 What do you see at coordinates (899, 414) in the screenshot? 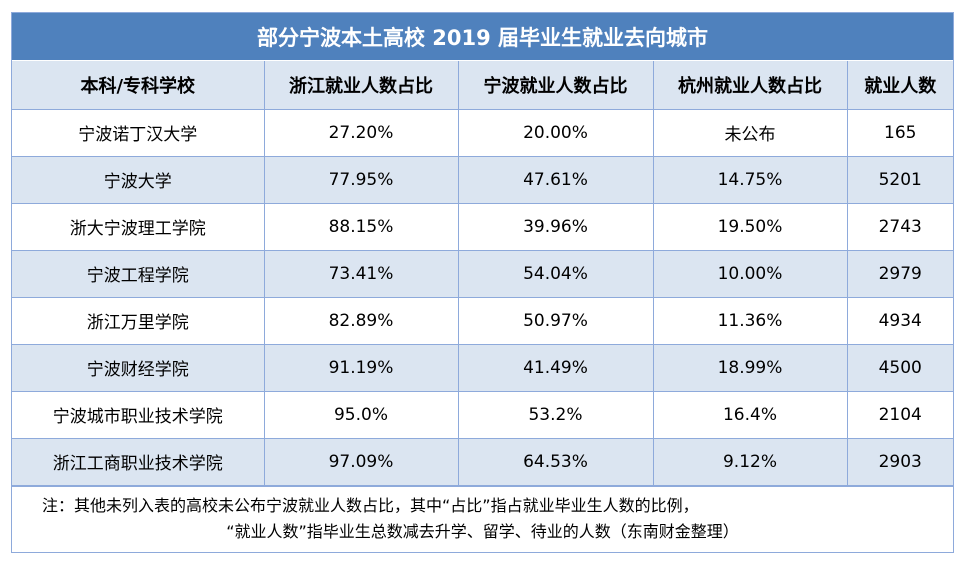
I see `cell-employed-count: 2104` at bounding box center [899, 414].